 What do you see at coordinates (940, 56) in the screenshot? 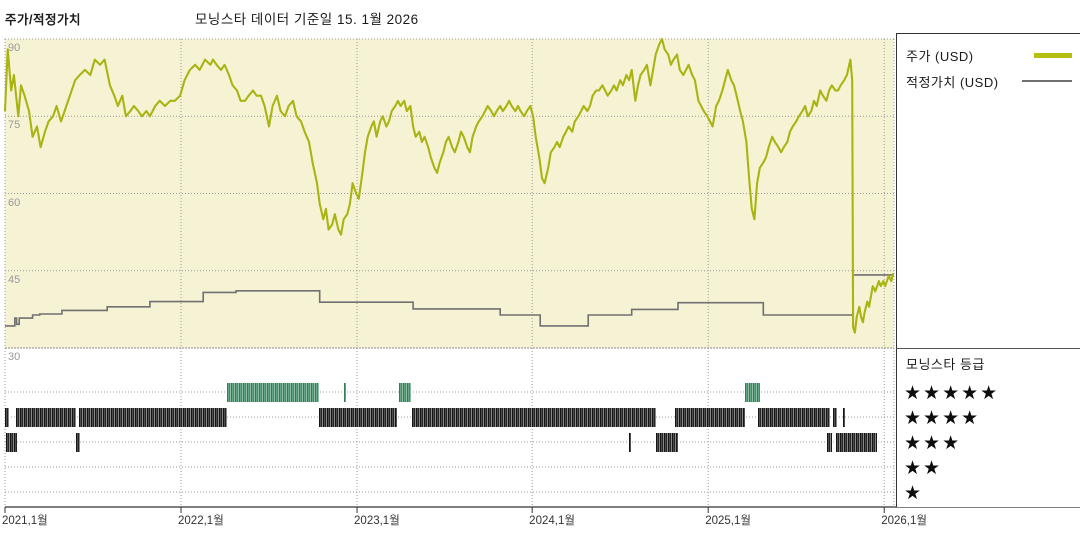
I see `legend-price-label: 주가 (USD)` at bounding box center [940, 56].